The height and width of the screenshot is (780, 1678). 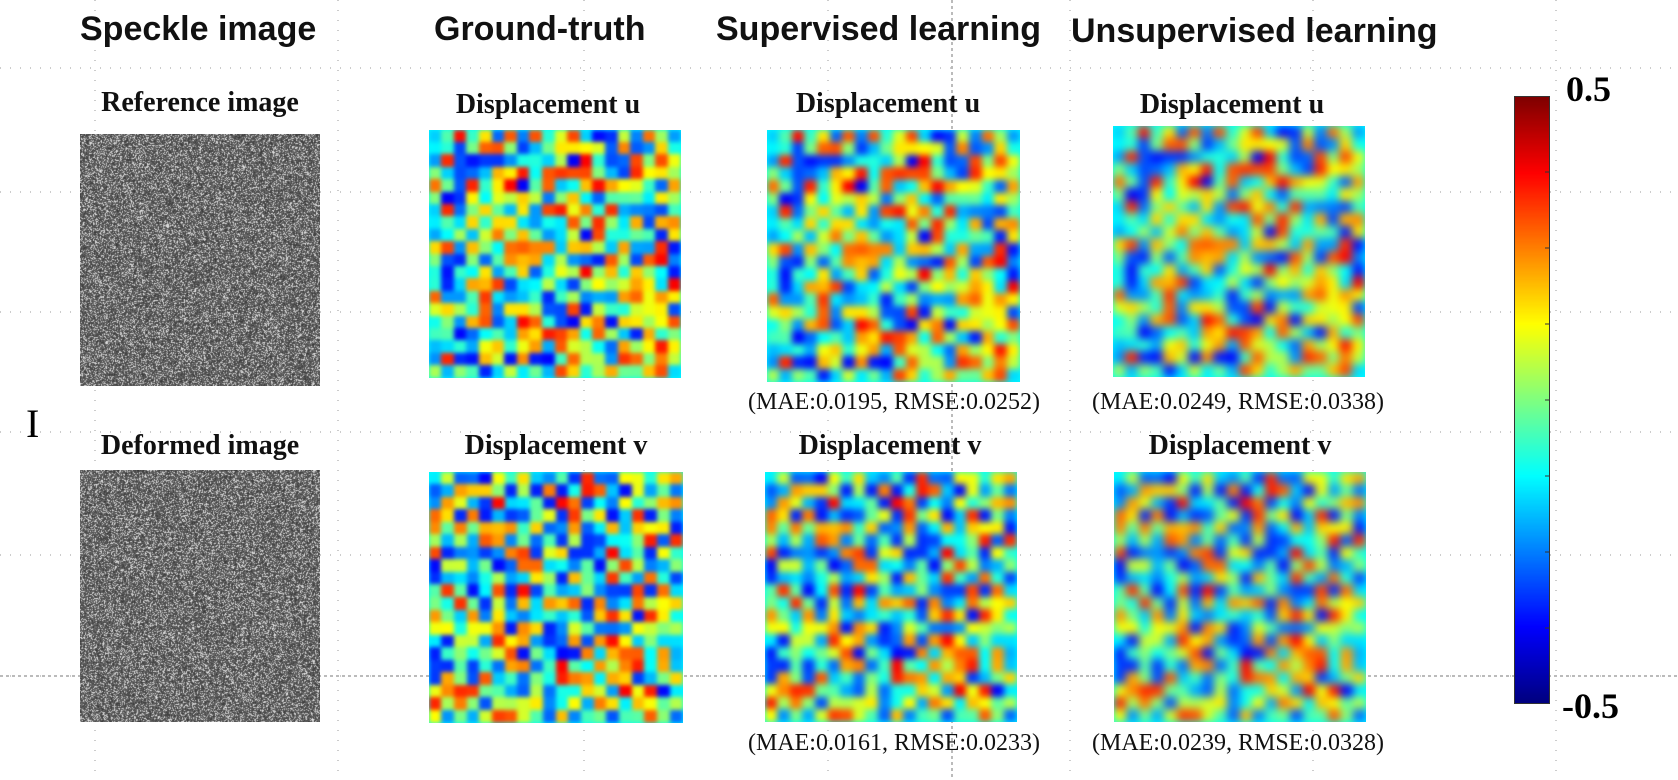 What do you see at coordinates (198, 29) in the screenshot?
I see `column-title-speckle: Speckle image` at bounding box center [198, 29].